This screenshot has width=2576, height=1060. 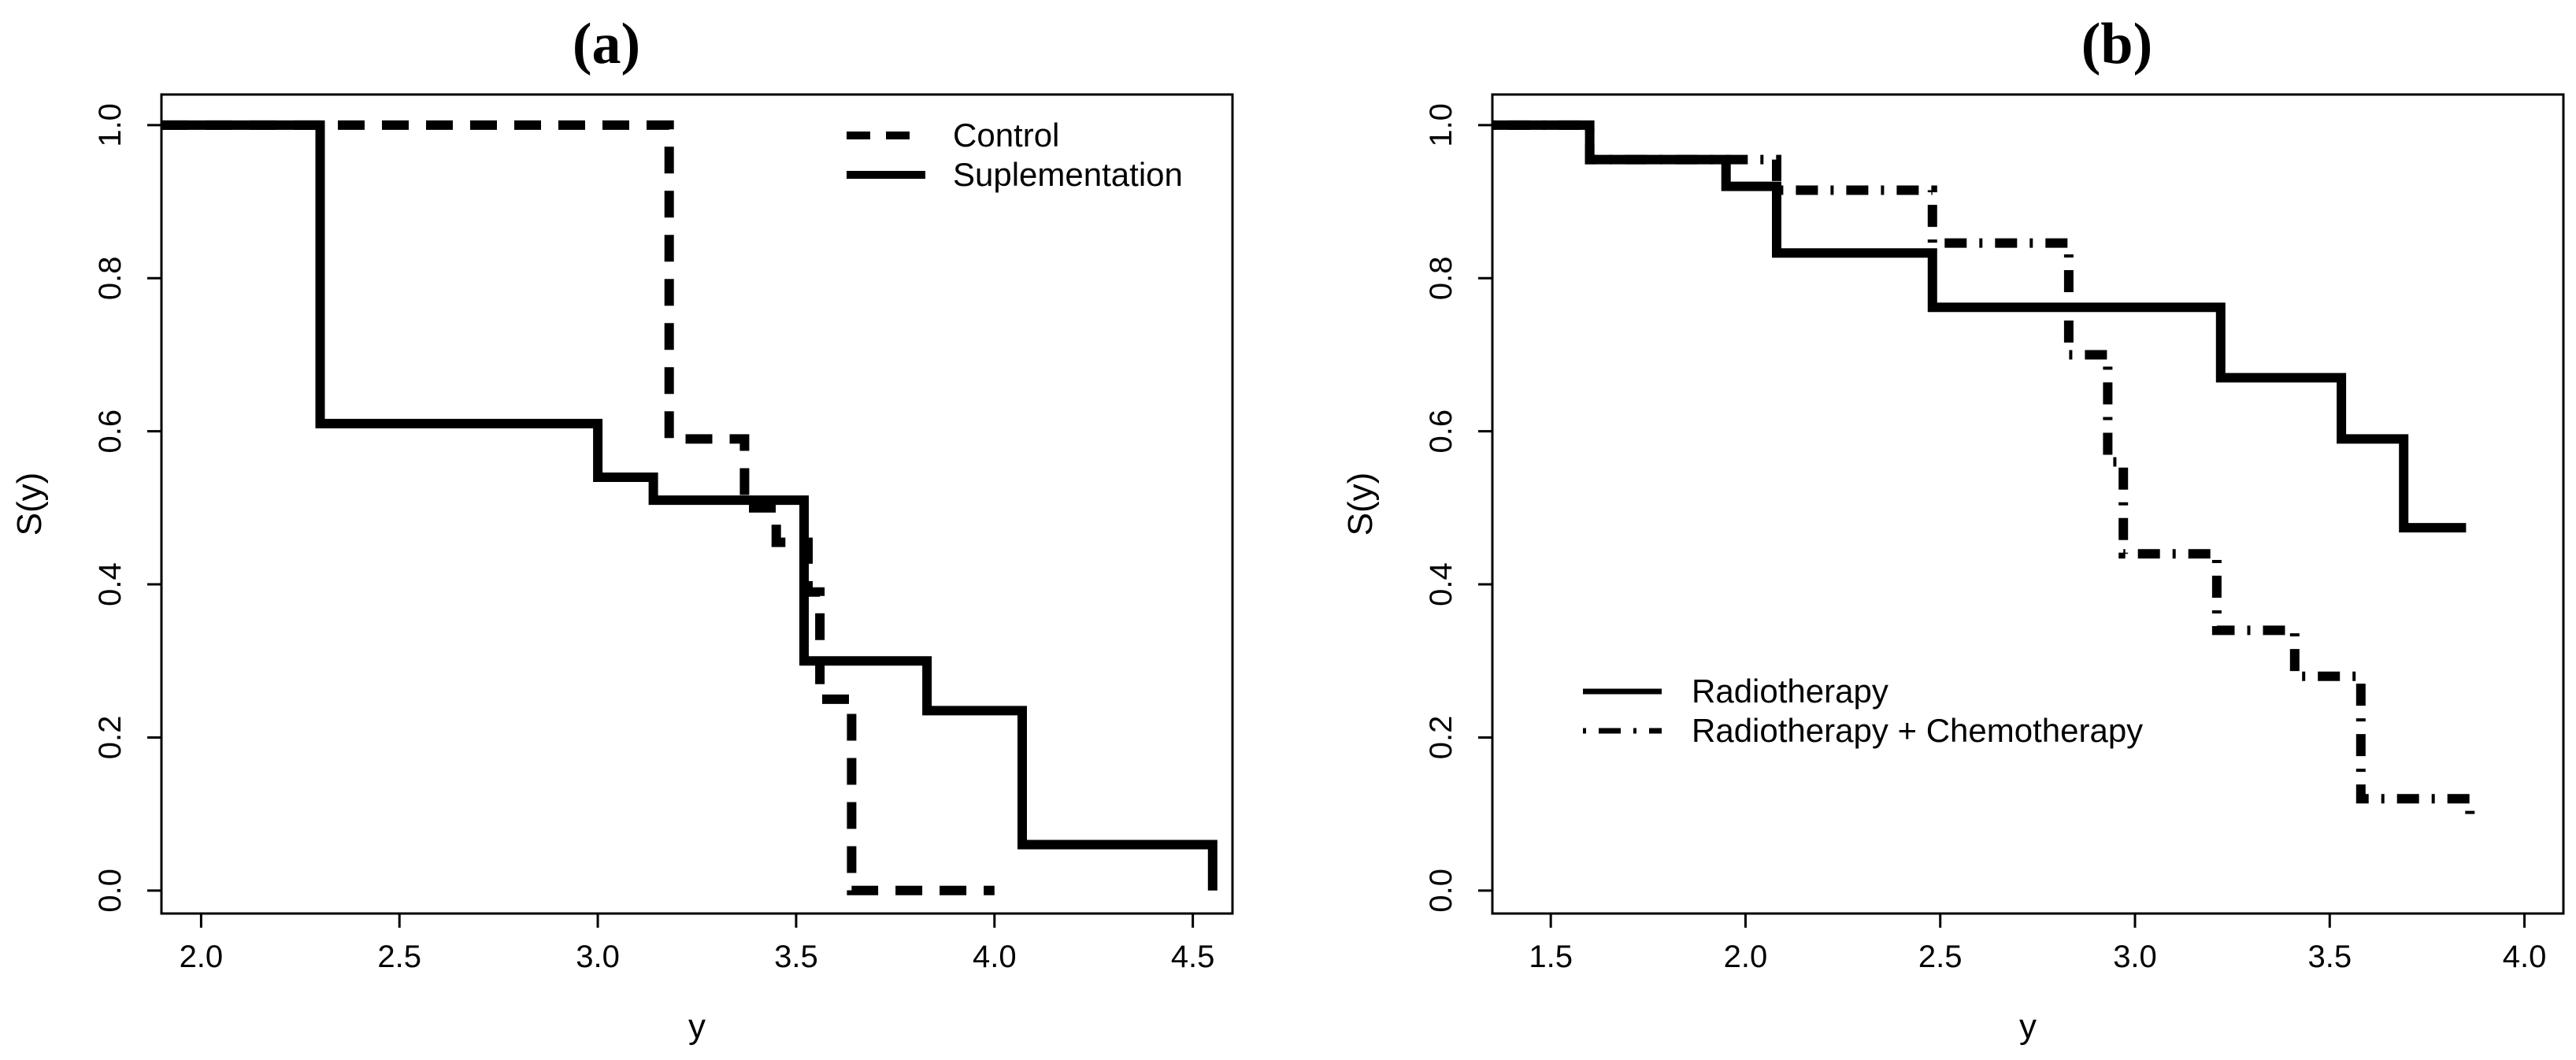 What do you see at coordinates (110, 125) in the screenshot?
I see `panel-a-y-tick-label: 1.0` at bounding box center [110, 125].